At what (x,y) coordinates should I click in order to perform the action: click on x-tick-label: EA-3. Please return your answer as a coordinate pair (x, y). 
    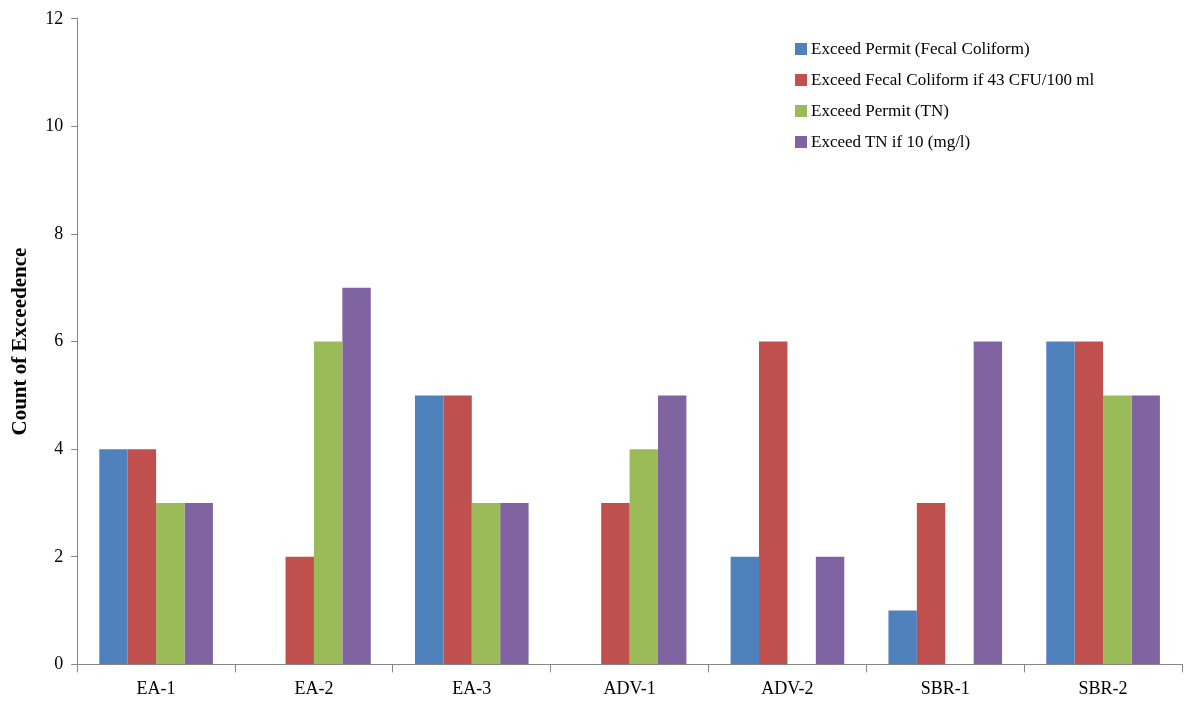
    Looking at the image, I should click on (472, 687).